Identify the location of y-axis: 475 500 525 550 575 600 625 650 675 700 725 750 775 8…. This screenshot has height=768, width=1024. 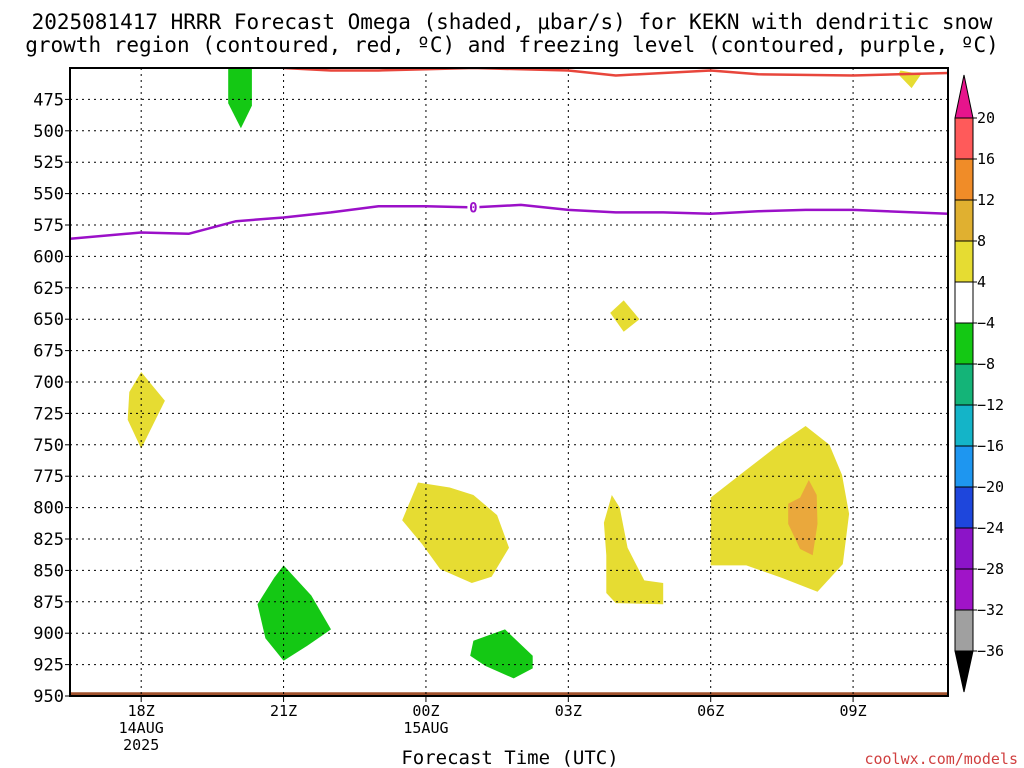
(51, 398).